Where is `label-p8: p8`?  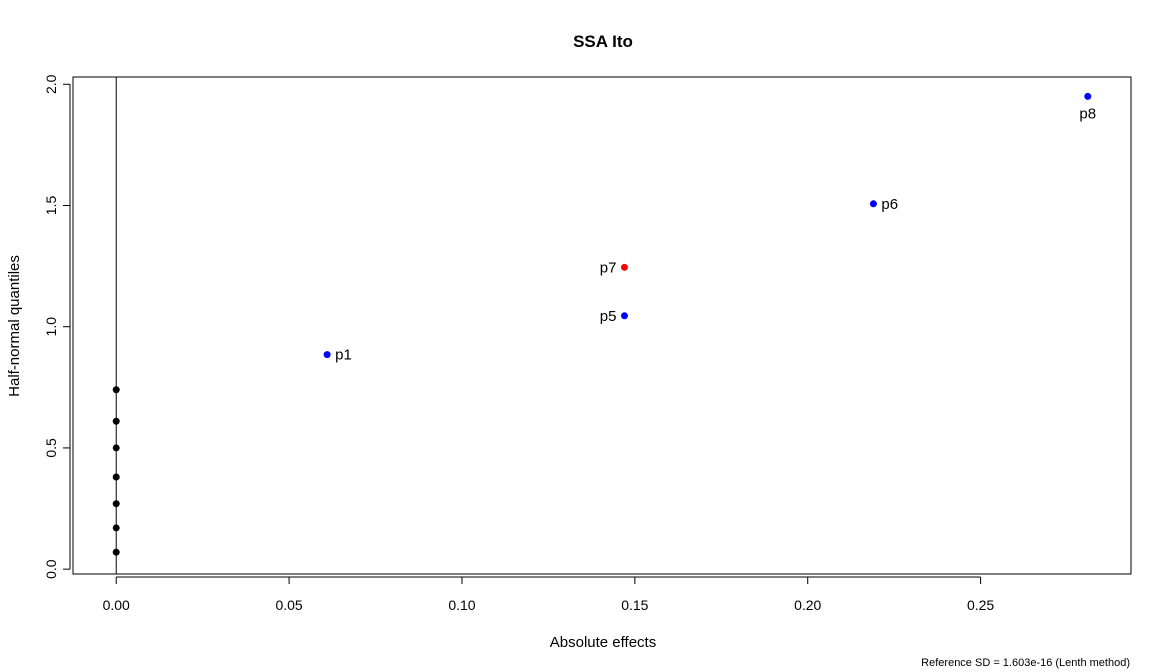 label-p8: p8 is located at coordinates (1087, 113).